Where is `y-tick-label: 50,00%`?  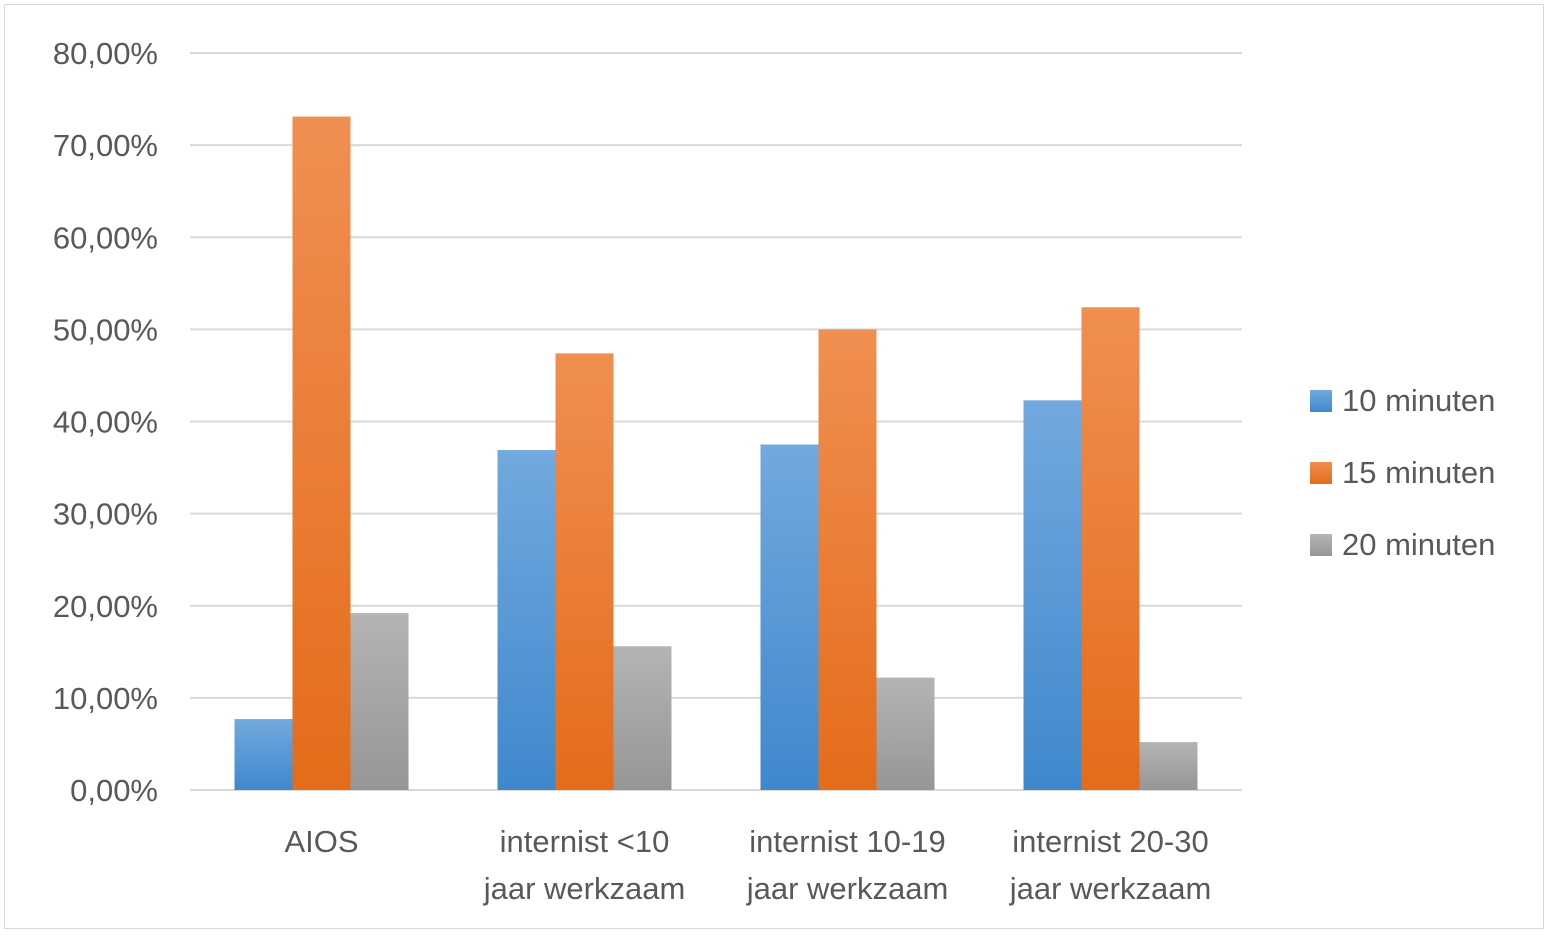 y-tick-label: 50,00% is located at coordinates (105, 329).